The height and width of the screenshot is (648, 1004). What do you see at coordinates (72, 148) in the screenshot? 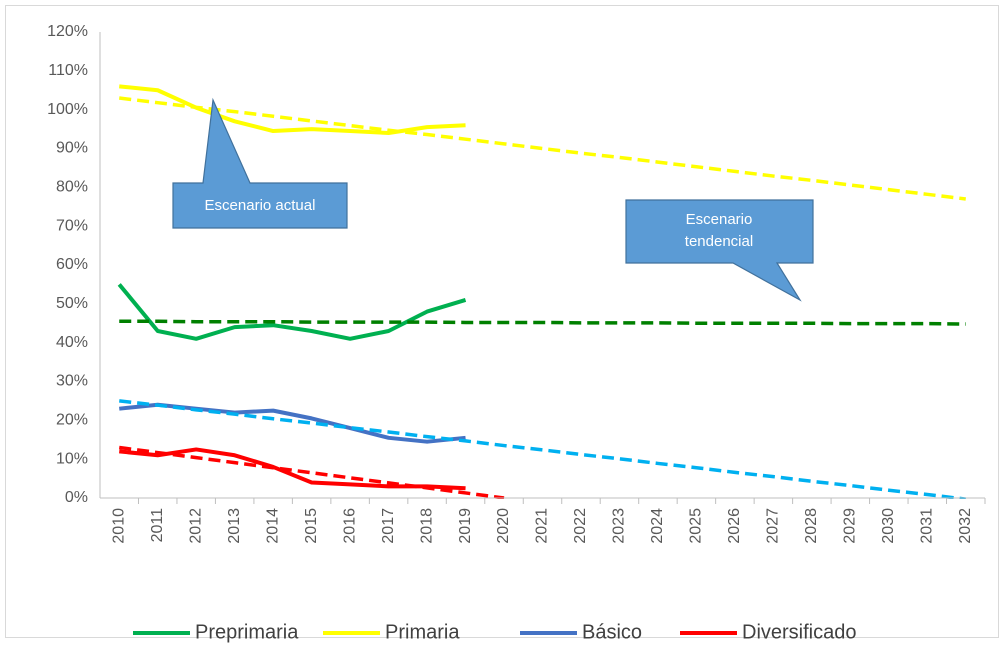
I see `y-tick-label: 90%` at bounding box center [72, 148].